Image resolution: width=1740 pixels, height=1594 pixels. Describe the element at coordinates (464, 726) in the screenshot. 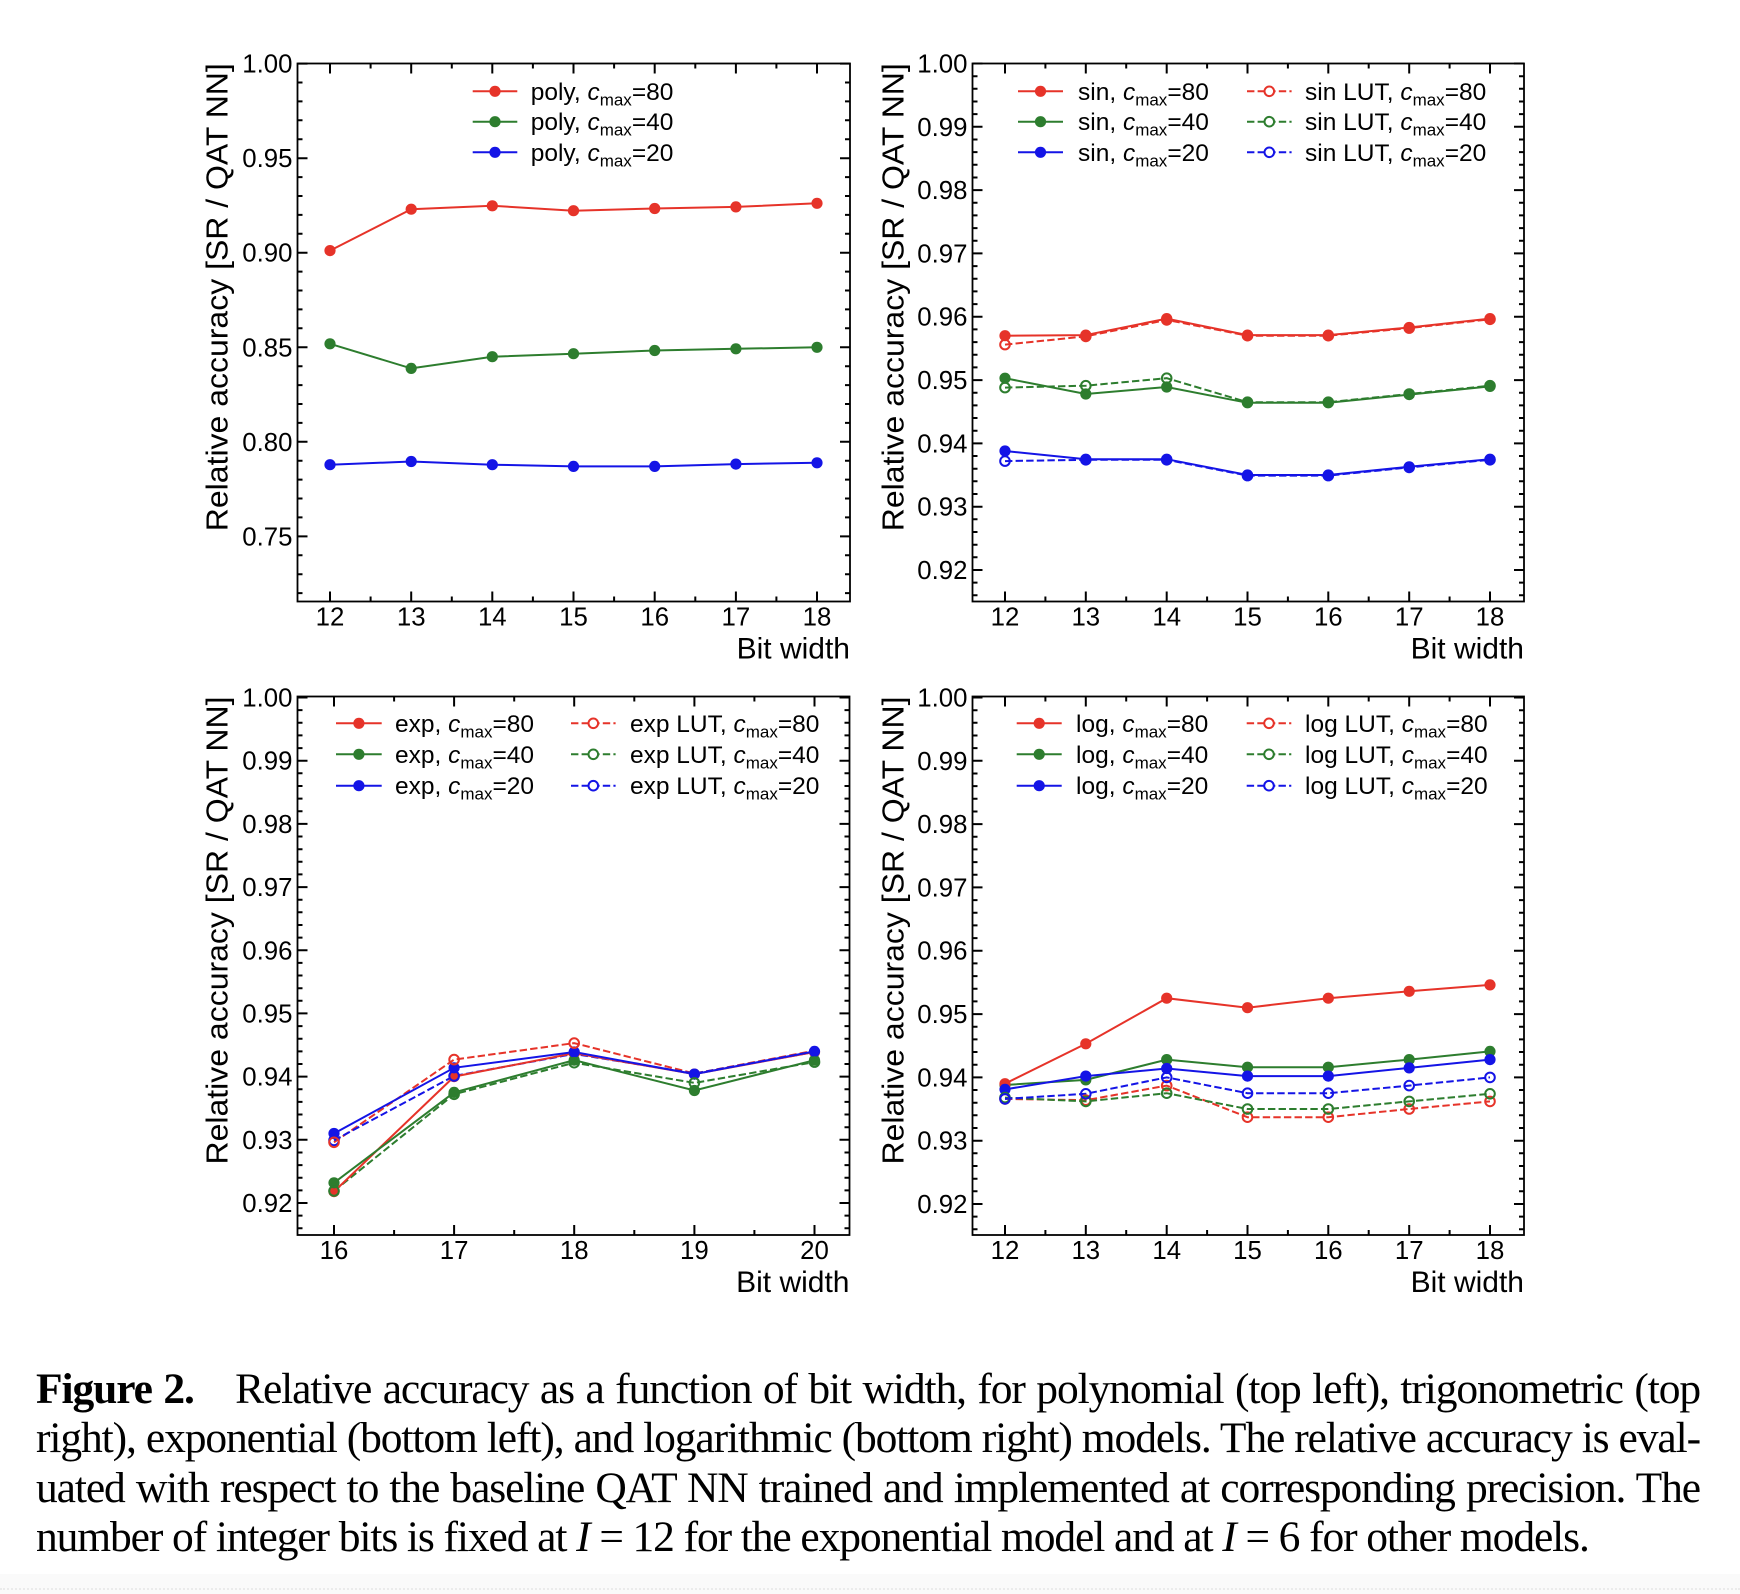

I see `svg-text: exp, cmax=80` at that location.